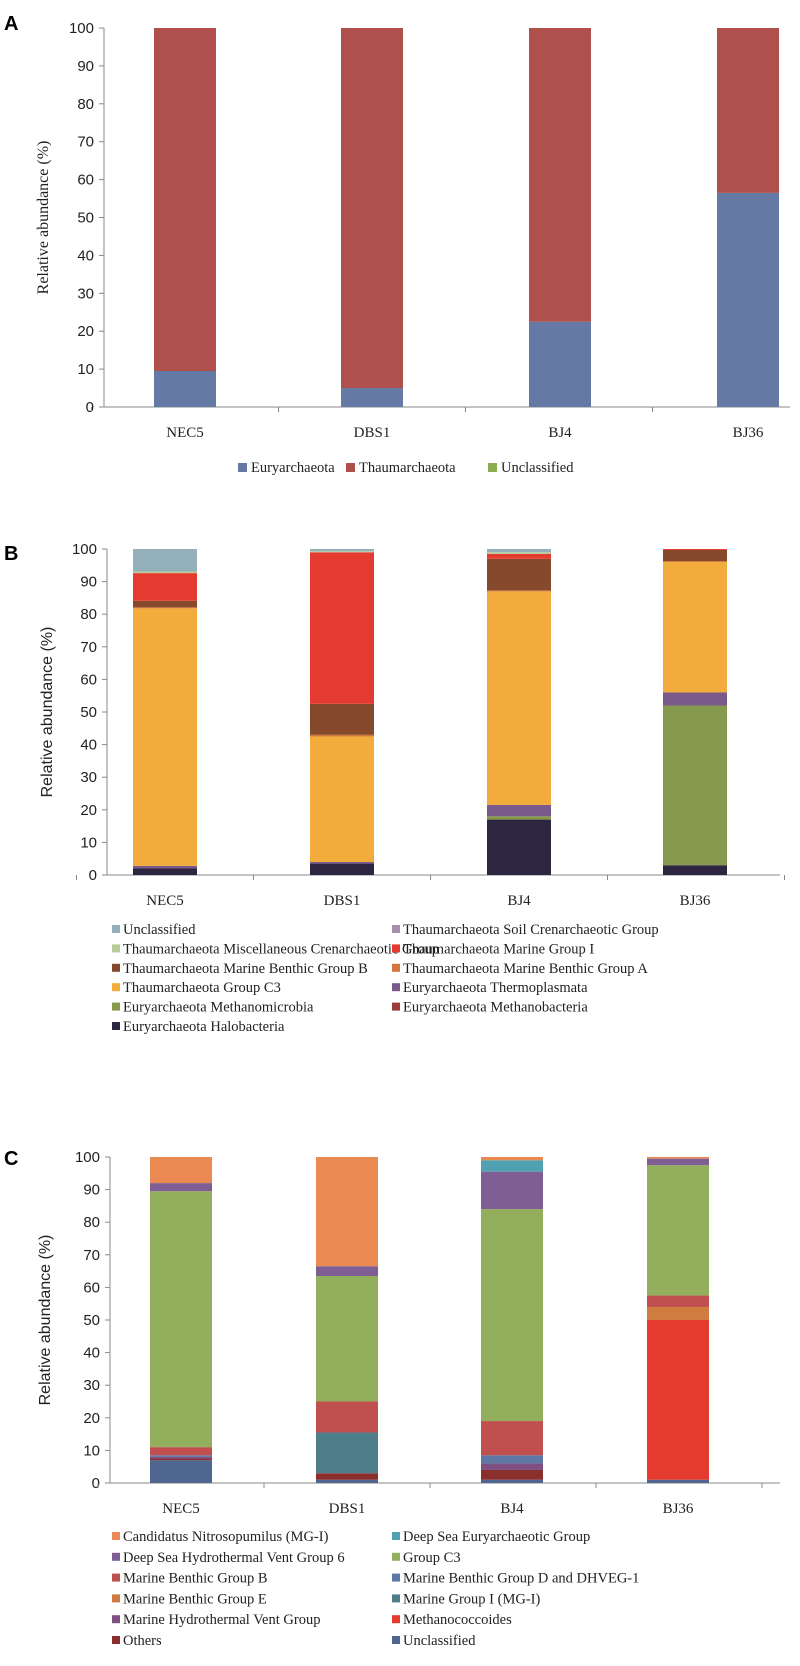  I want to click on legend-label: Euryarchaeota Thermoplasmata, so click(495, 988).